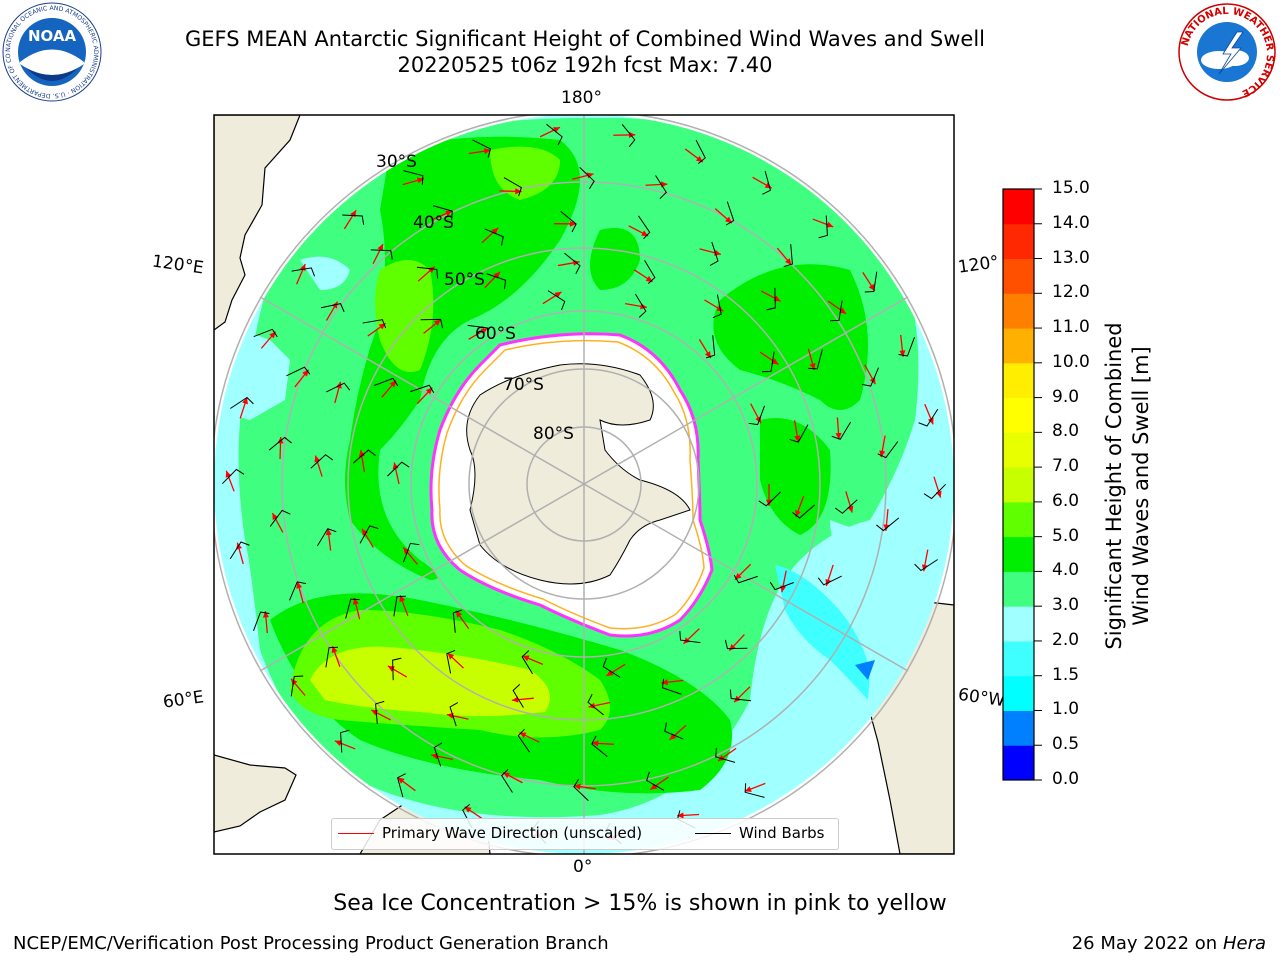  I want to click on colorbar-tick-label: 6.0, so click(1066, 500).